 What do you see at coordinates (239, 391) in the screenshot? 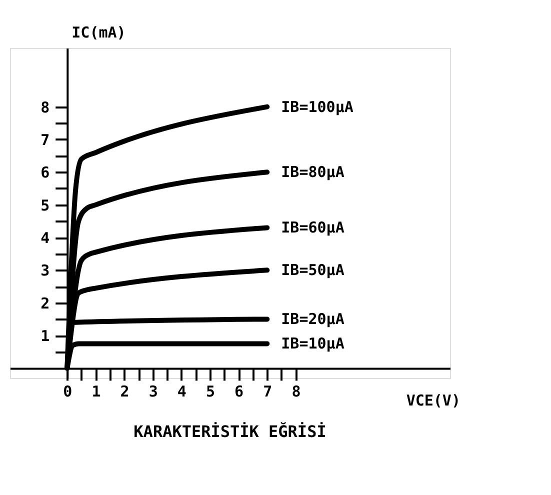
I see `x-tick-label: 6` at bounding box center [239, 391].